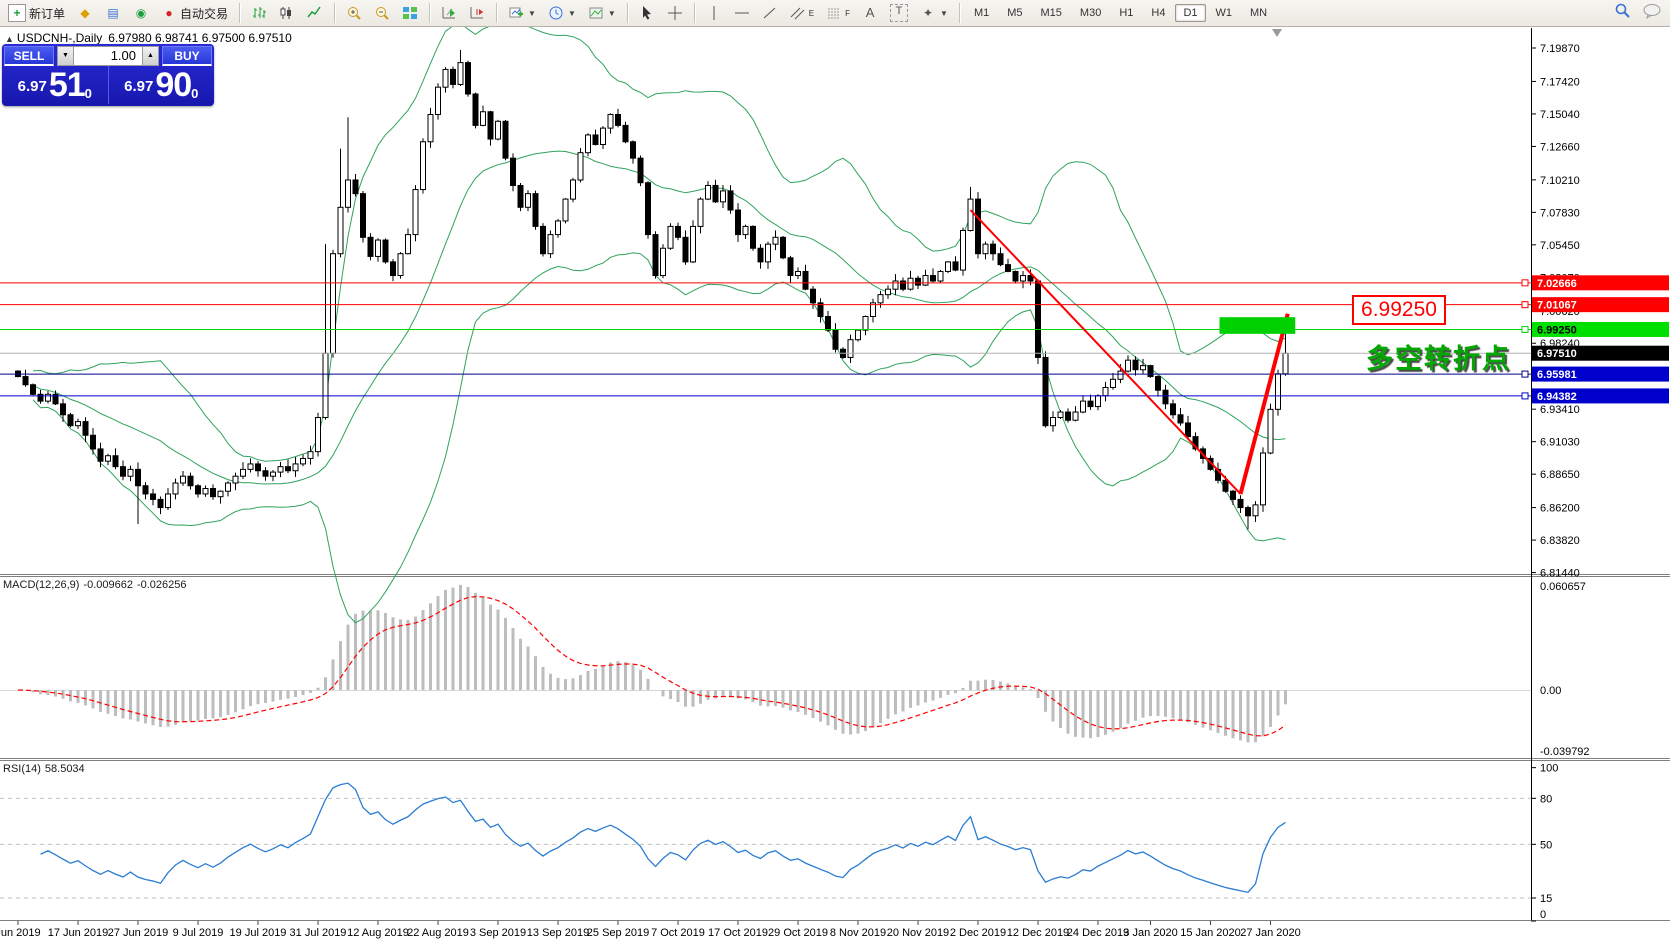 The image size is (1670, 944). What do you see at coordinates (1224, 13) in the screenshot?
I see `timeframe-w1: W1` at bounding box center [1224, 13].